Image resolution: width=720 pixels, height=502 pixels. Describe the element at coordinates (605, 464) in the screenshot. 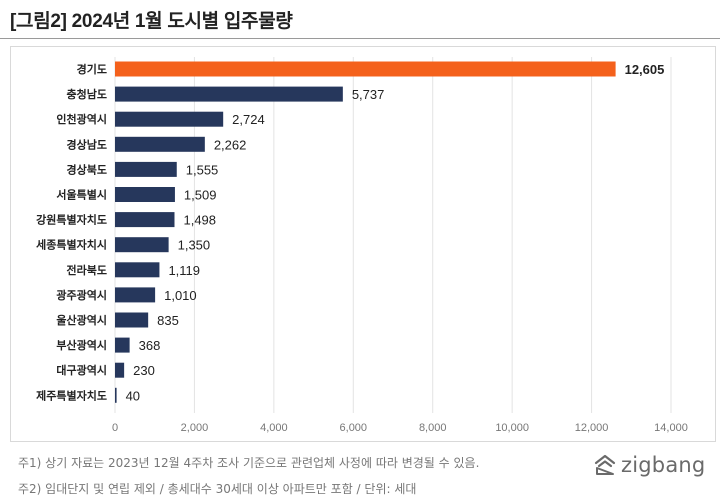

I see `zigbang-logo-icon` at that location.